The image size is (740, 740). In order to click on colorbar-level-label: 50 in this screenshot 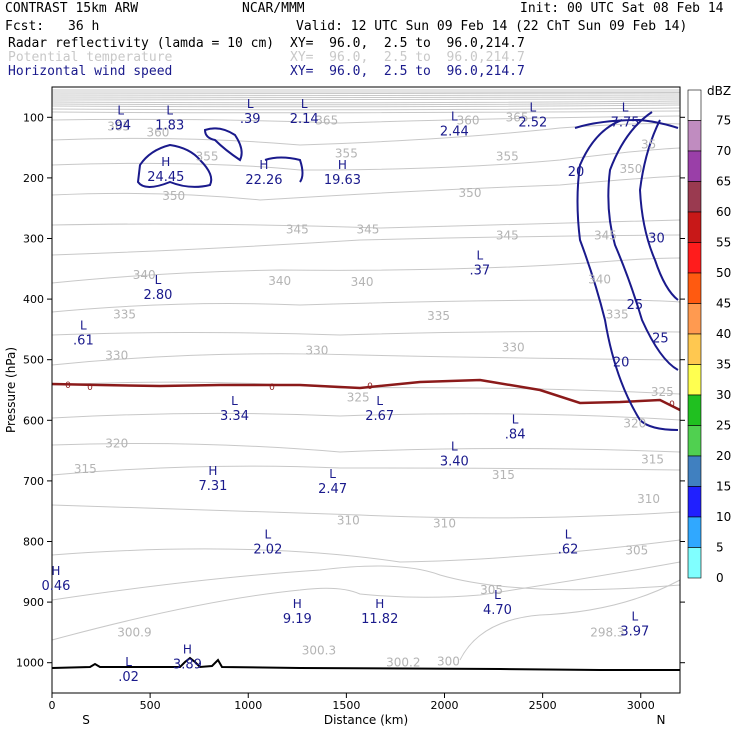, I will do `click(723, 273)`.